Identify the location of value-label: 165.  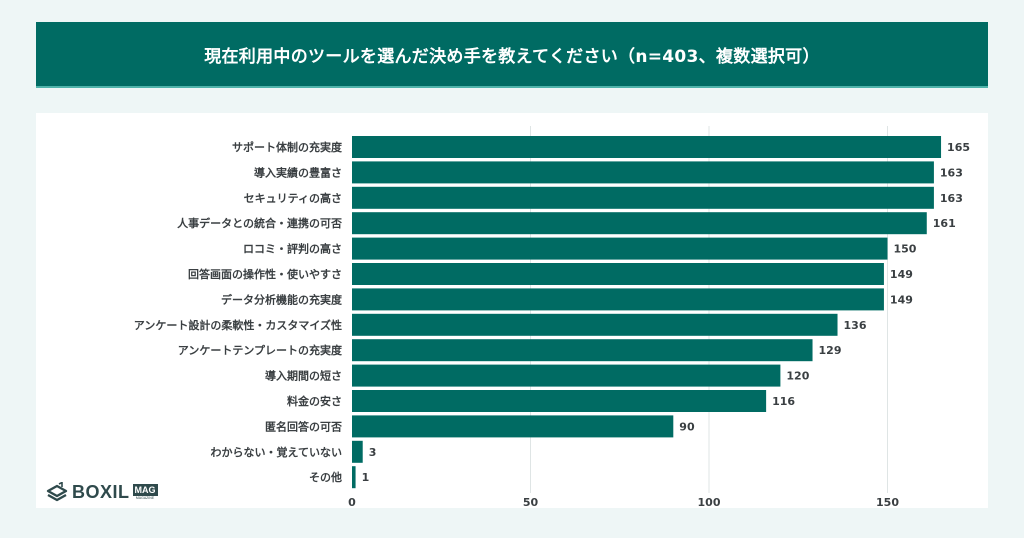
(958, 147).